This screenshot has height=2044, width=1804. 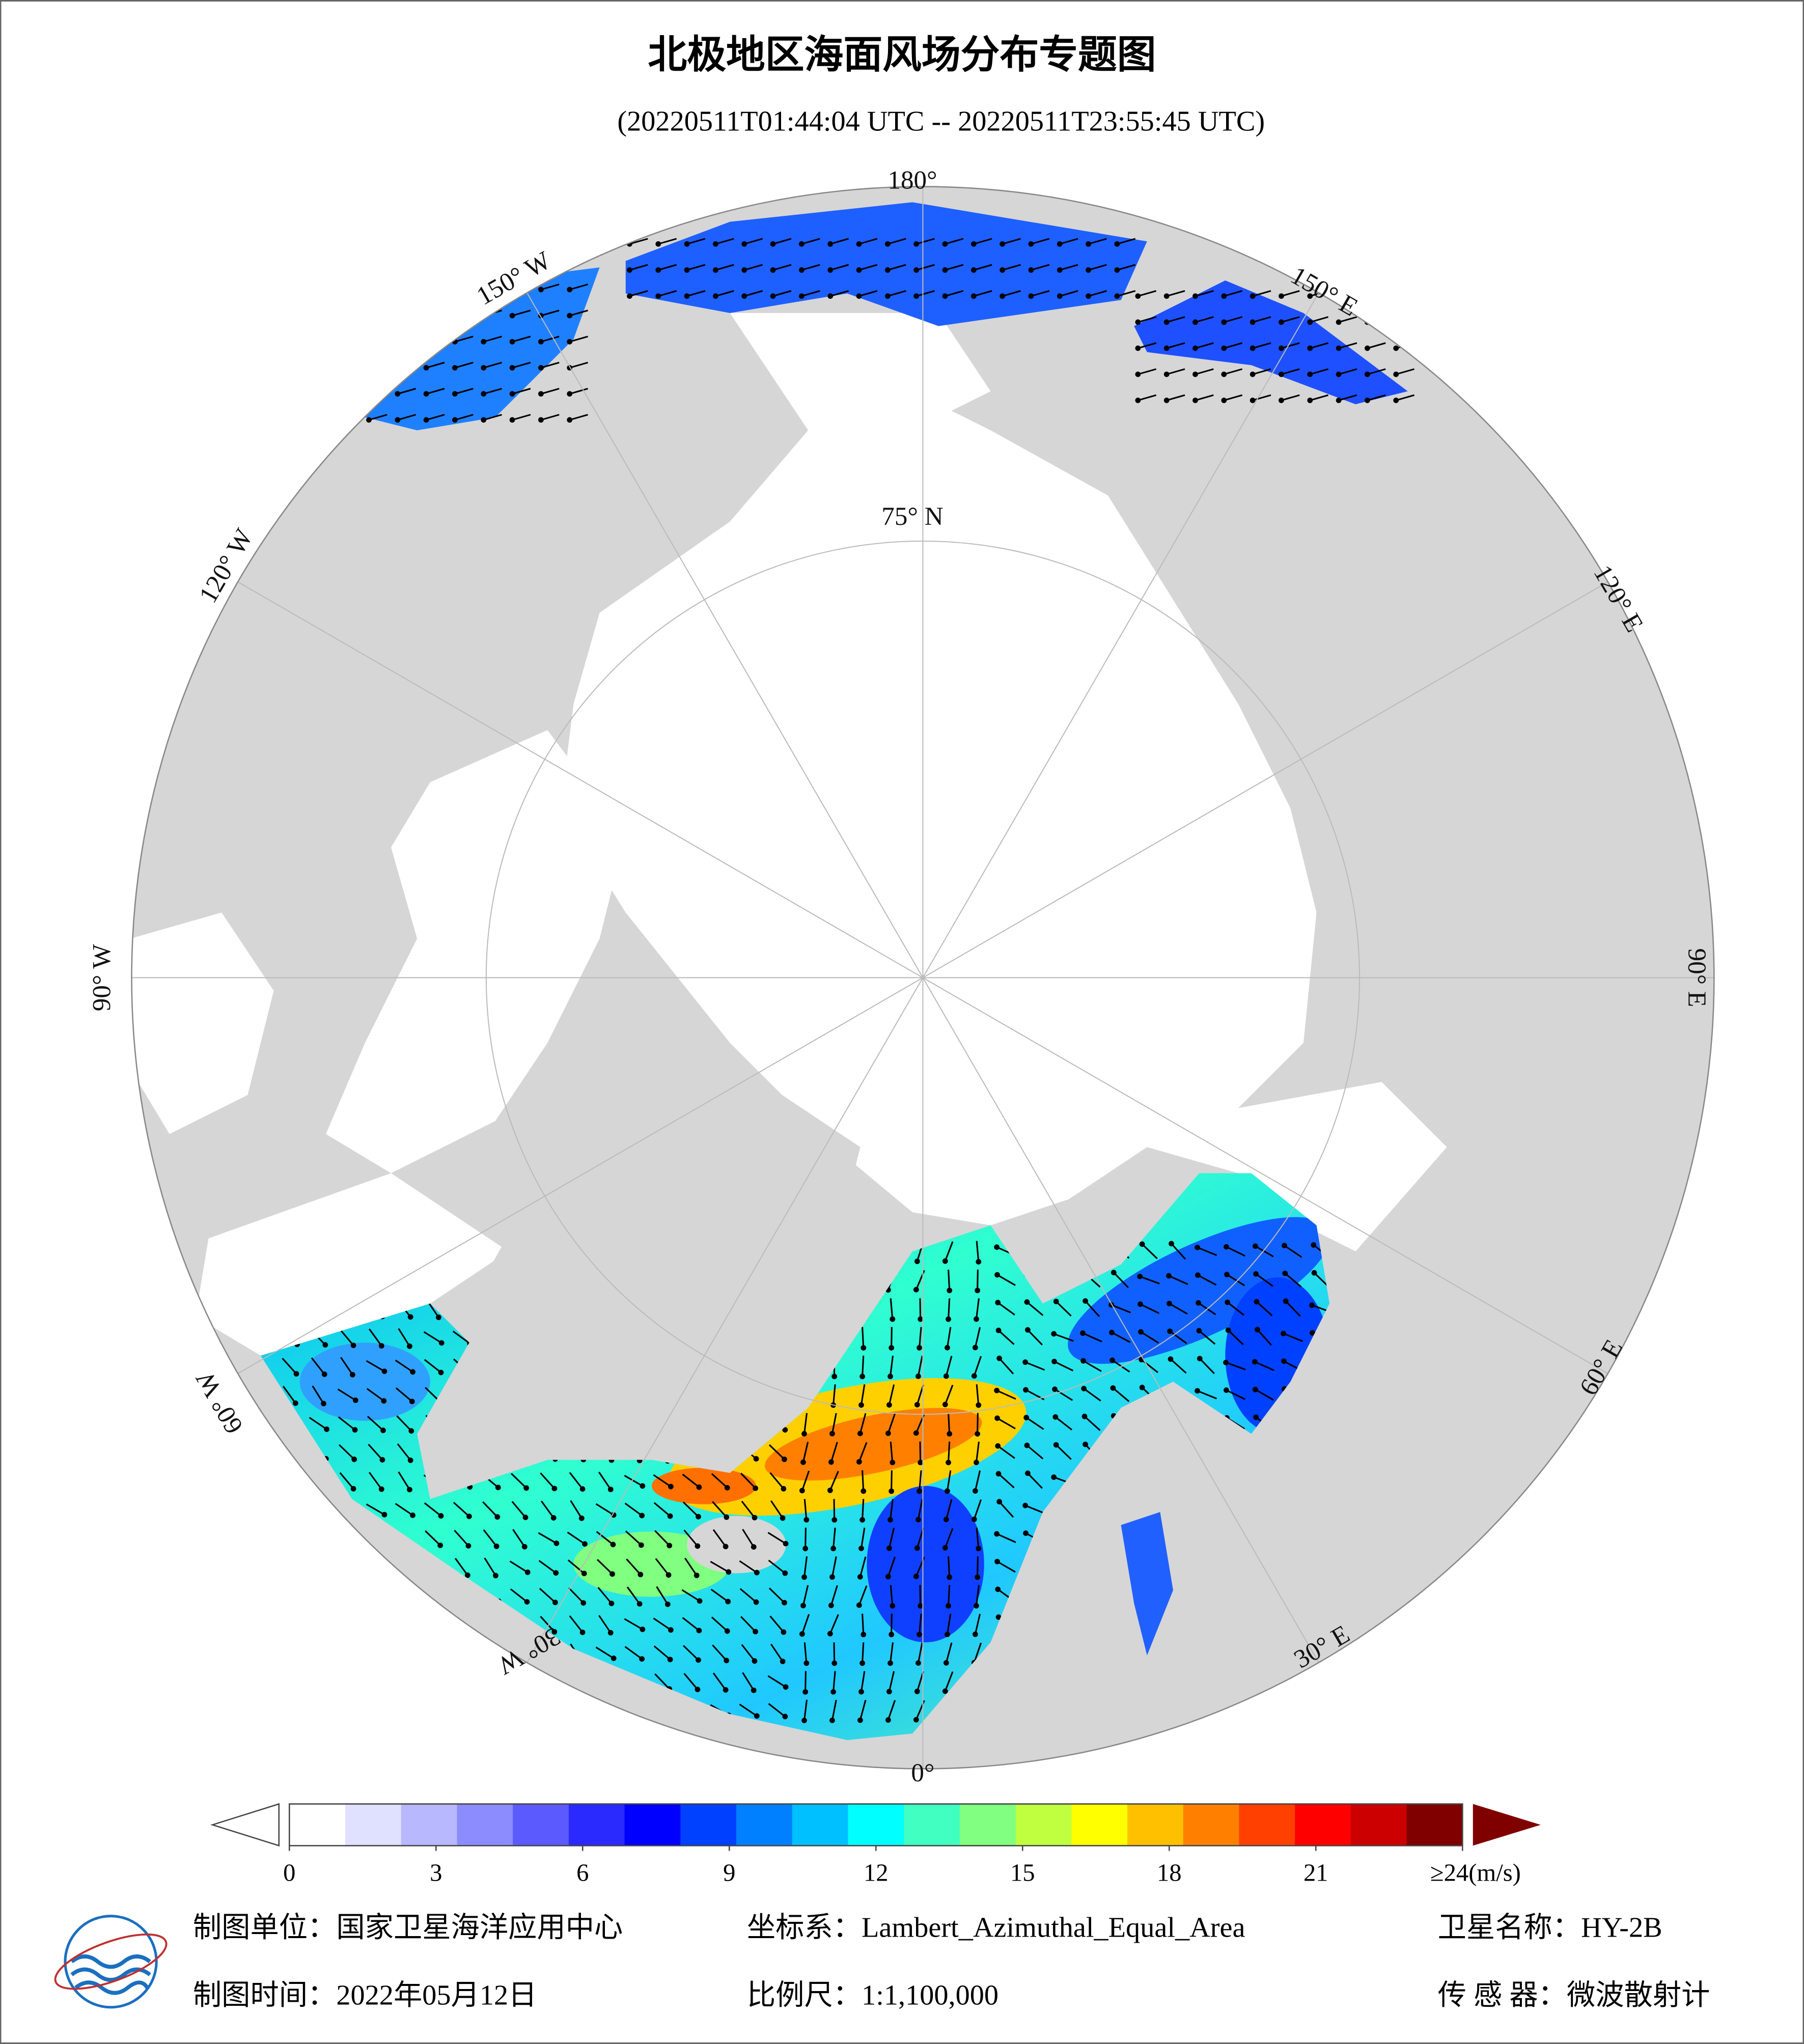 I want to click on channels, so click(x=475, y=951).